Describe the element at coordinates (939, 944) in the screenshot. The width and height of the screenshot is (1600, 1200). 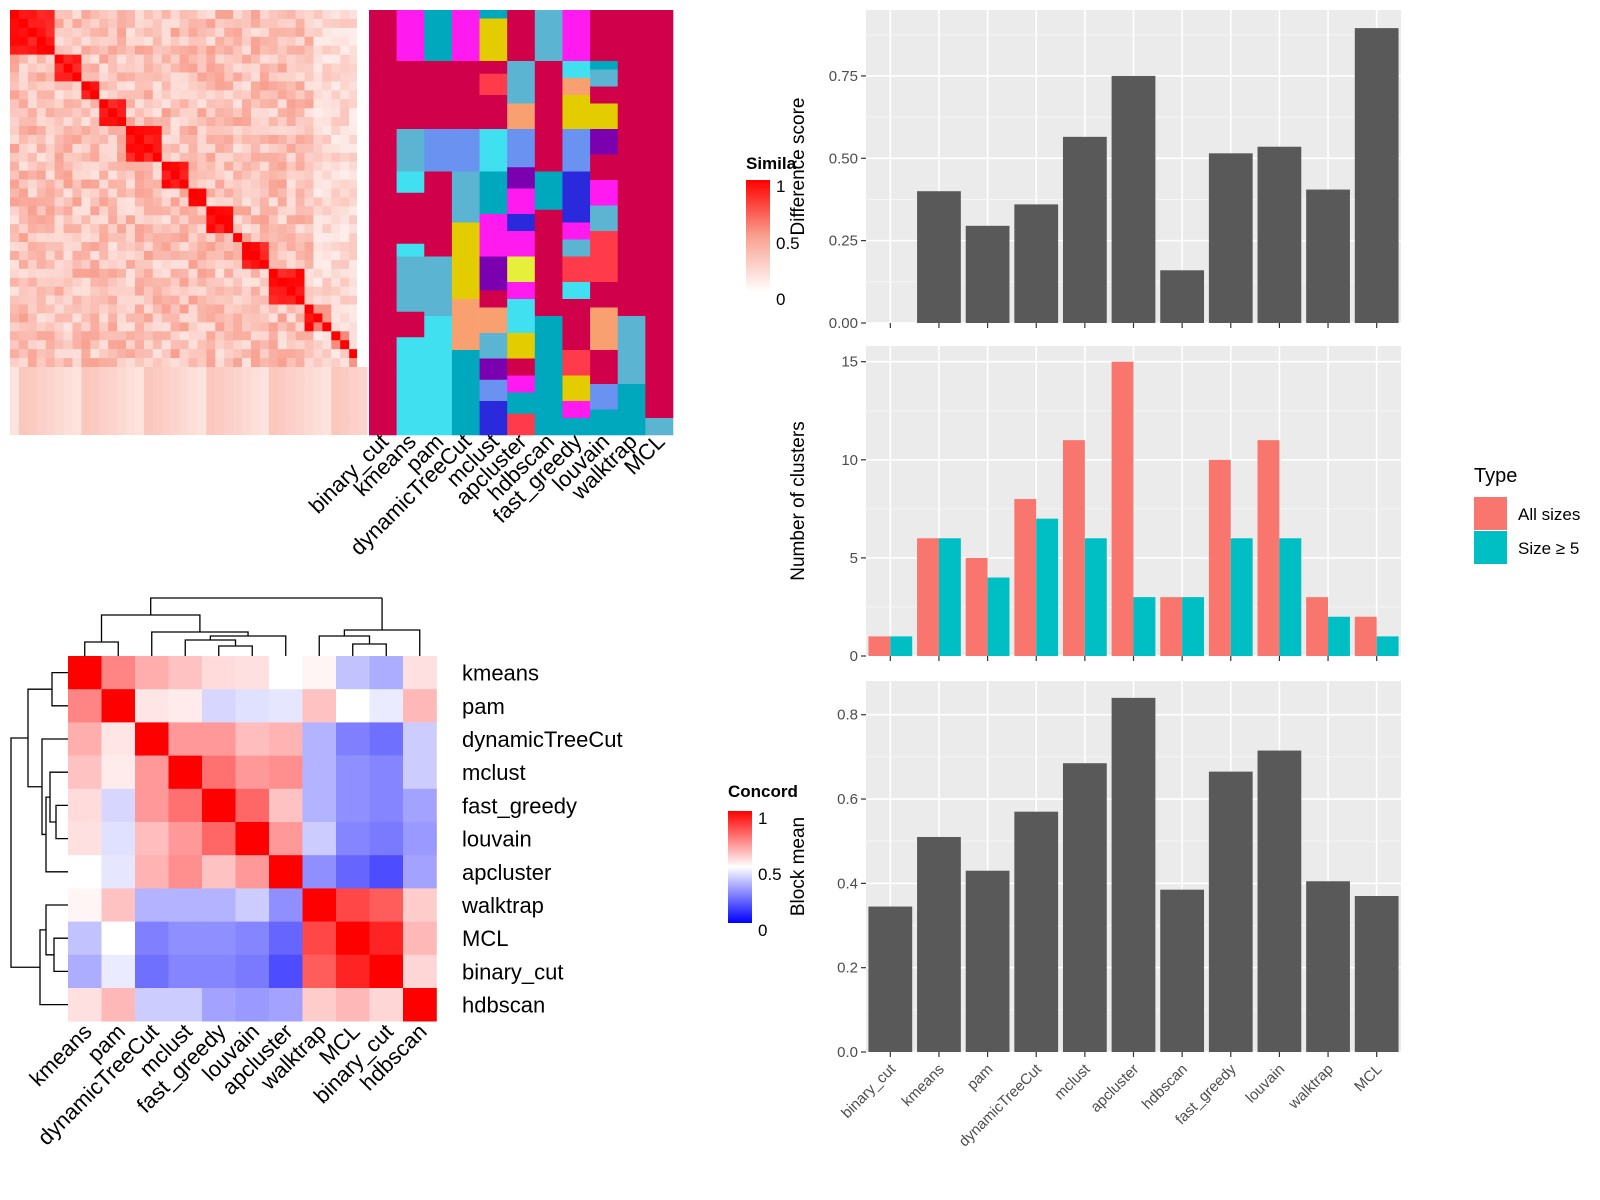
I see `bar` at that location.